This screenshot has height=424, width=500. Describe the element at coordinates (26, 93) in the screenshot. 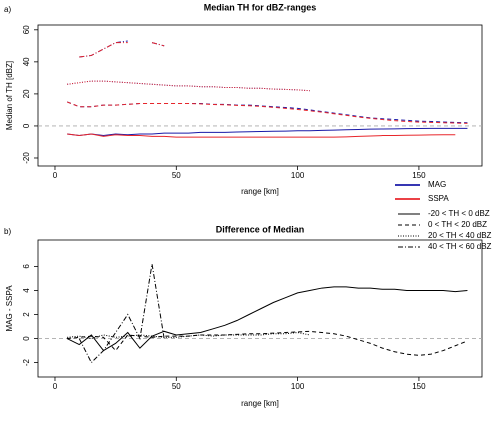

I see `y-tick-label: 20` at that location.